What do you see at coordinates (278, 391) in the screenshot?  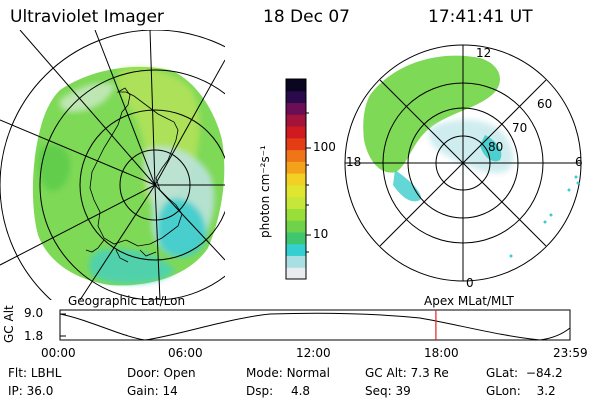 I see `dsp-readout: Dsp: 4.8` at bounding box center [278, 391].